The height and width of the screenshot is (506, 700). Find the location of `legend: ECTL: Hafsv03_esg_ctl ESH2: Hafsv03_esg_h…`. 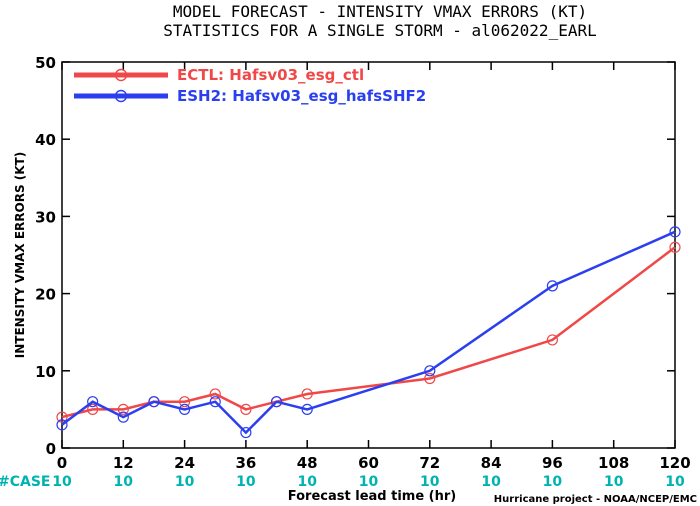

legend: ECTL: Hafsv03_esg_ctl ESH2: Hafsv03_esg_h… is located at coordinates (250, 85).